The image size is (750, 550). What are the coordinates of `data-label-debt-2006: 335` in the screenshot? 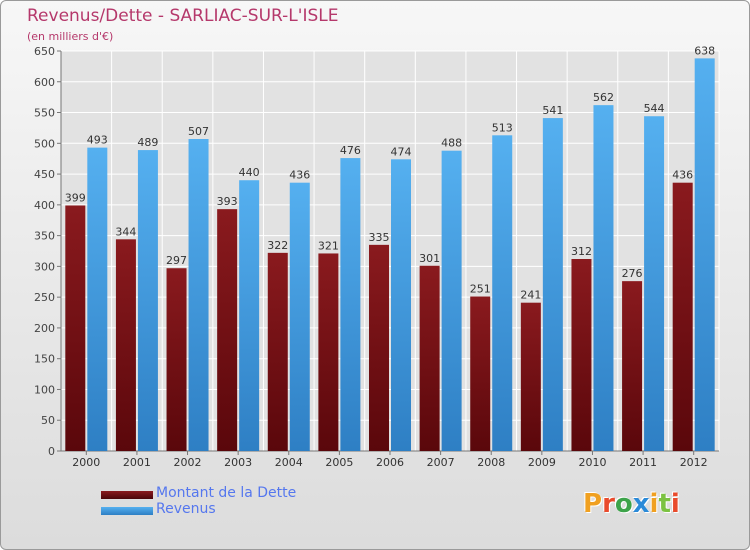 It's located at (379, 237).